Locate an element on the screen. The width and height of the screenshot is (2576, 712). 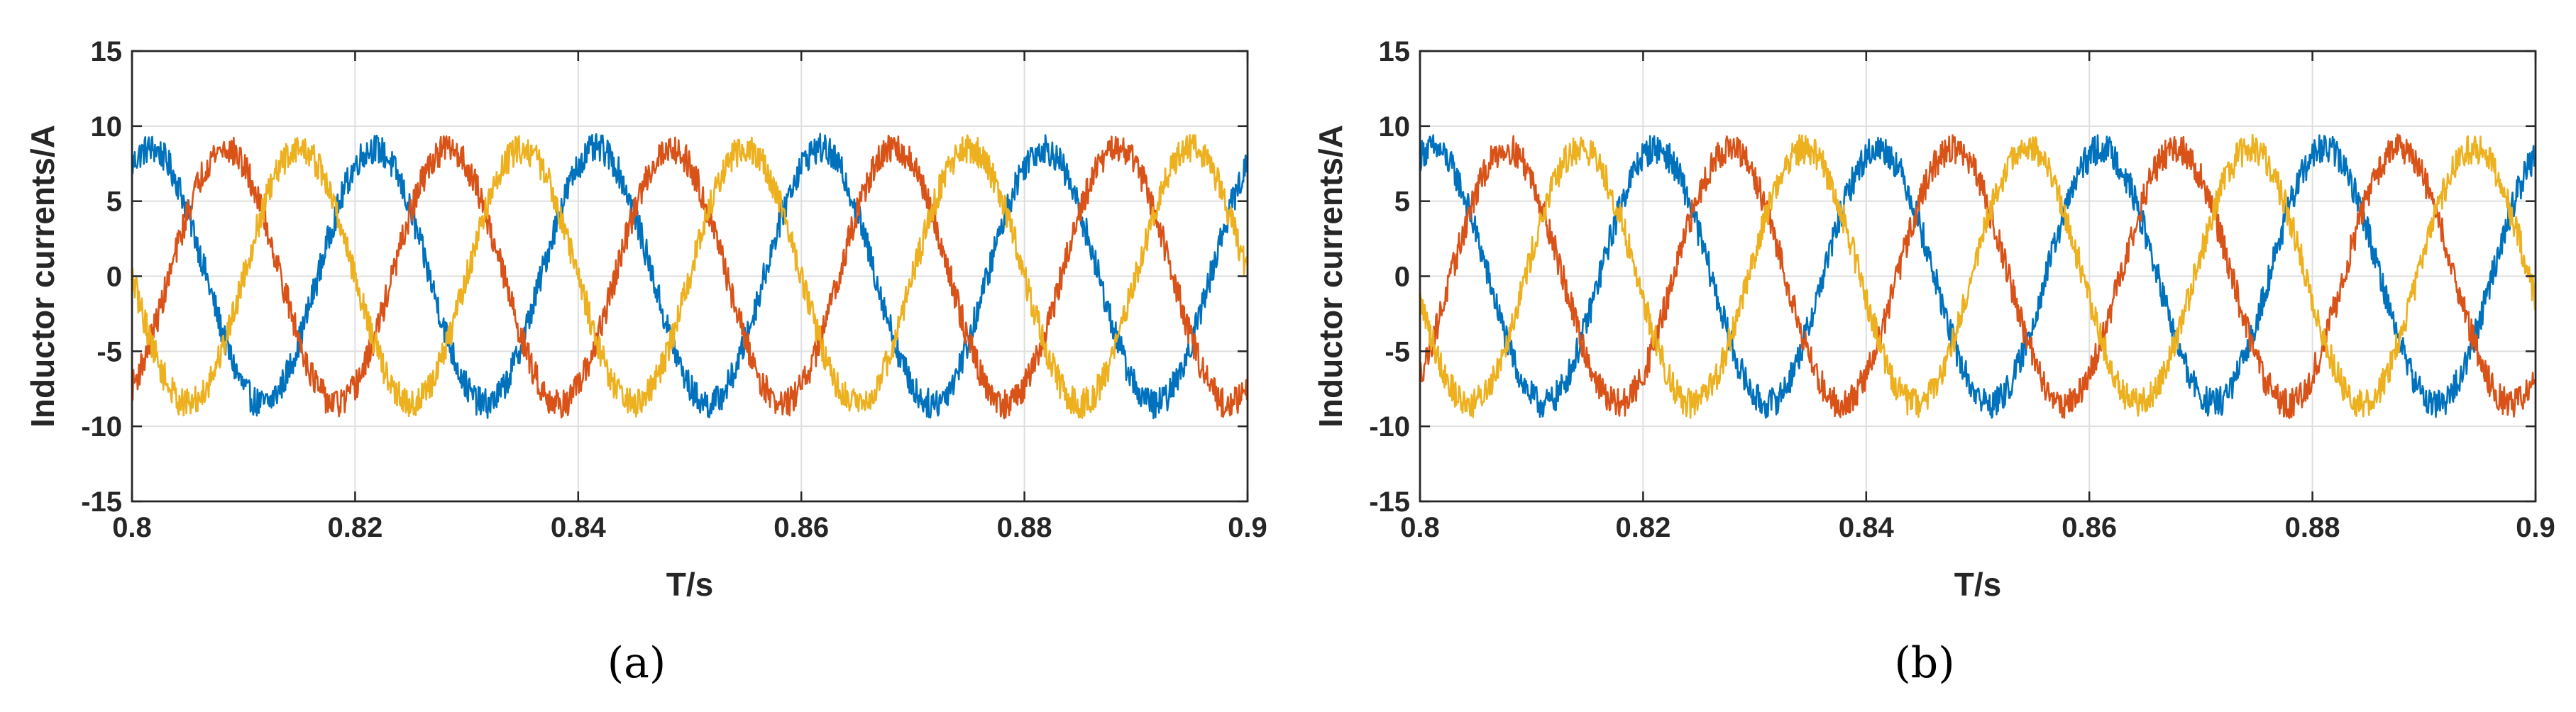
panel-label-a: (a) is located at coordinates (636, 663).